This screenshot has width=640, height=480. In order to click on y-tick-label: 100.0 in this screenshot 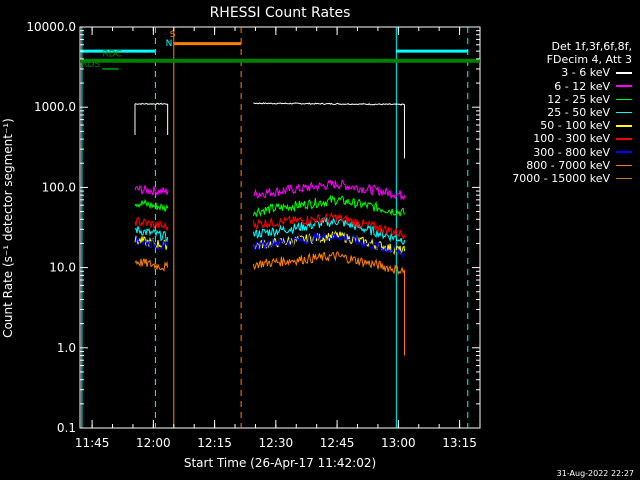, I will do `click(59, 187)`.